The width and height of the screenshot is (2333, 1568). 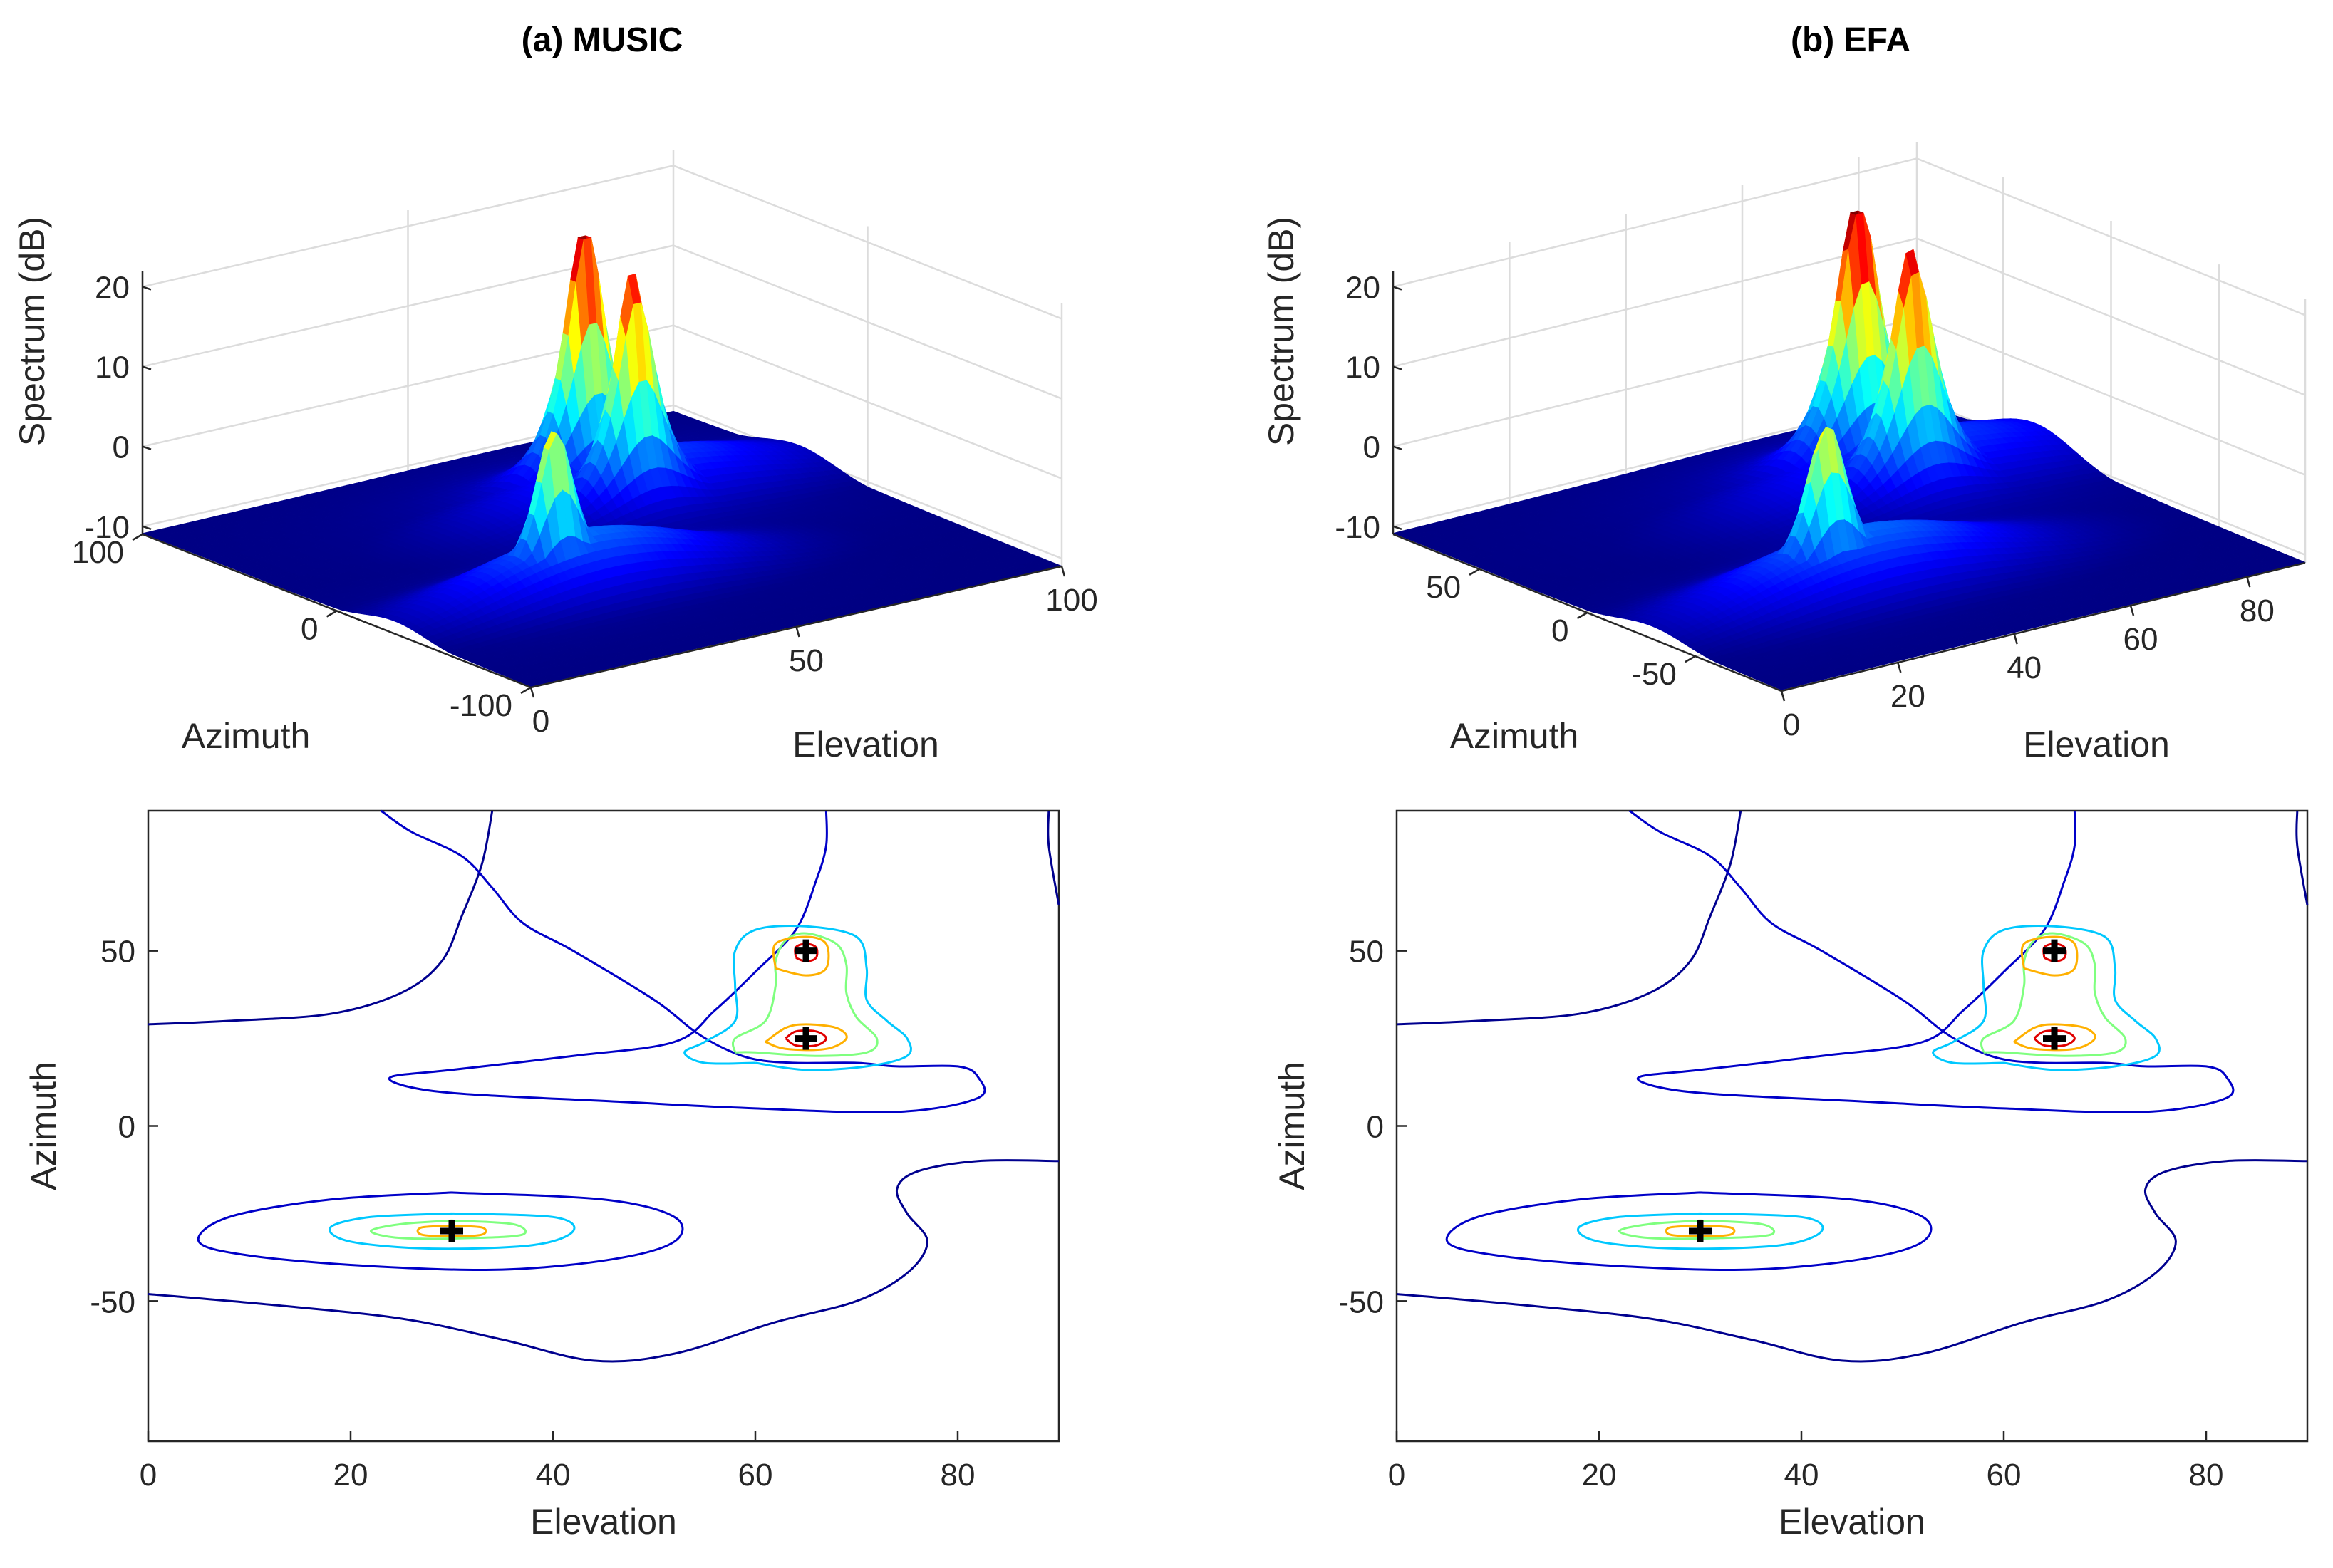 What do you see at coordinates (481, 705) in the screenshot?
I see `azimuth-tick-label: -100` at bounding box center [481, 705].